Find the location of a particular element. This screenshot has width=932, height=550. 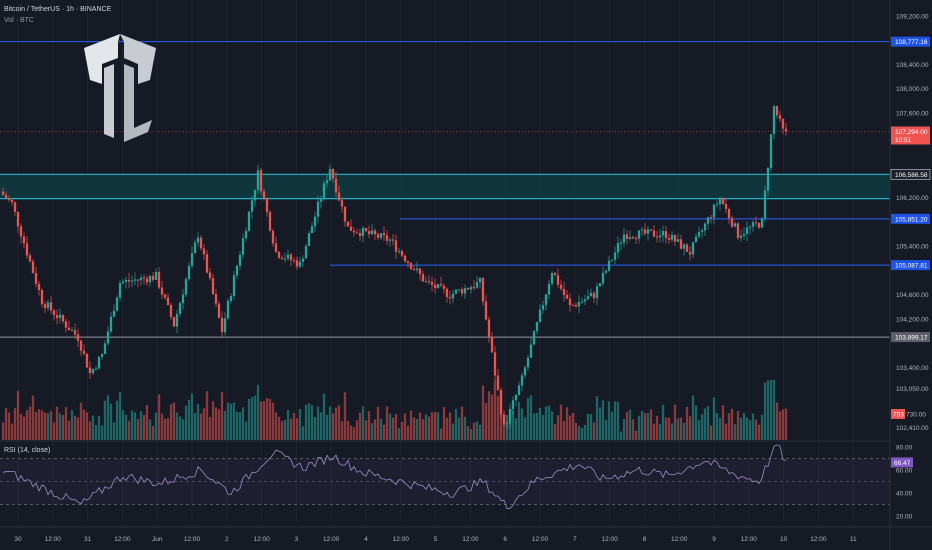

price-tick-label: 105,400.00 is located at coordinates (912, 247).